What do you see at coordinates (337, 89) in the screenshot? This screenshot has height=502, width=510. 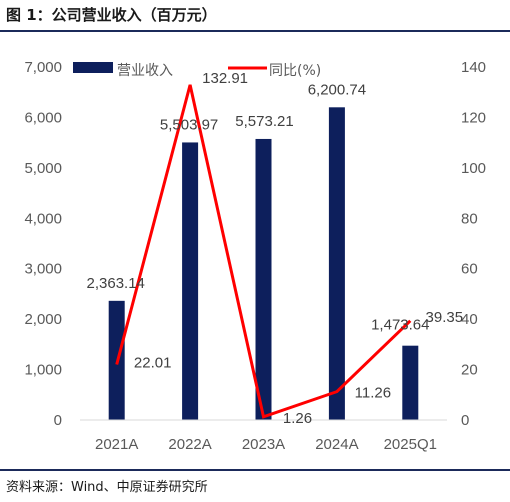 I see `revenue-data-label: 6,200.74` at bounding box center [337, 89].